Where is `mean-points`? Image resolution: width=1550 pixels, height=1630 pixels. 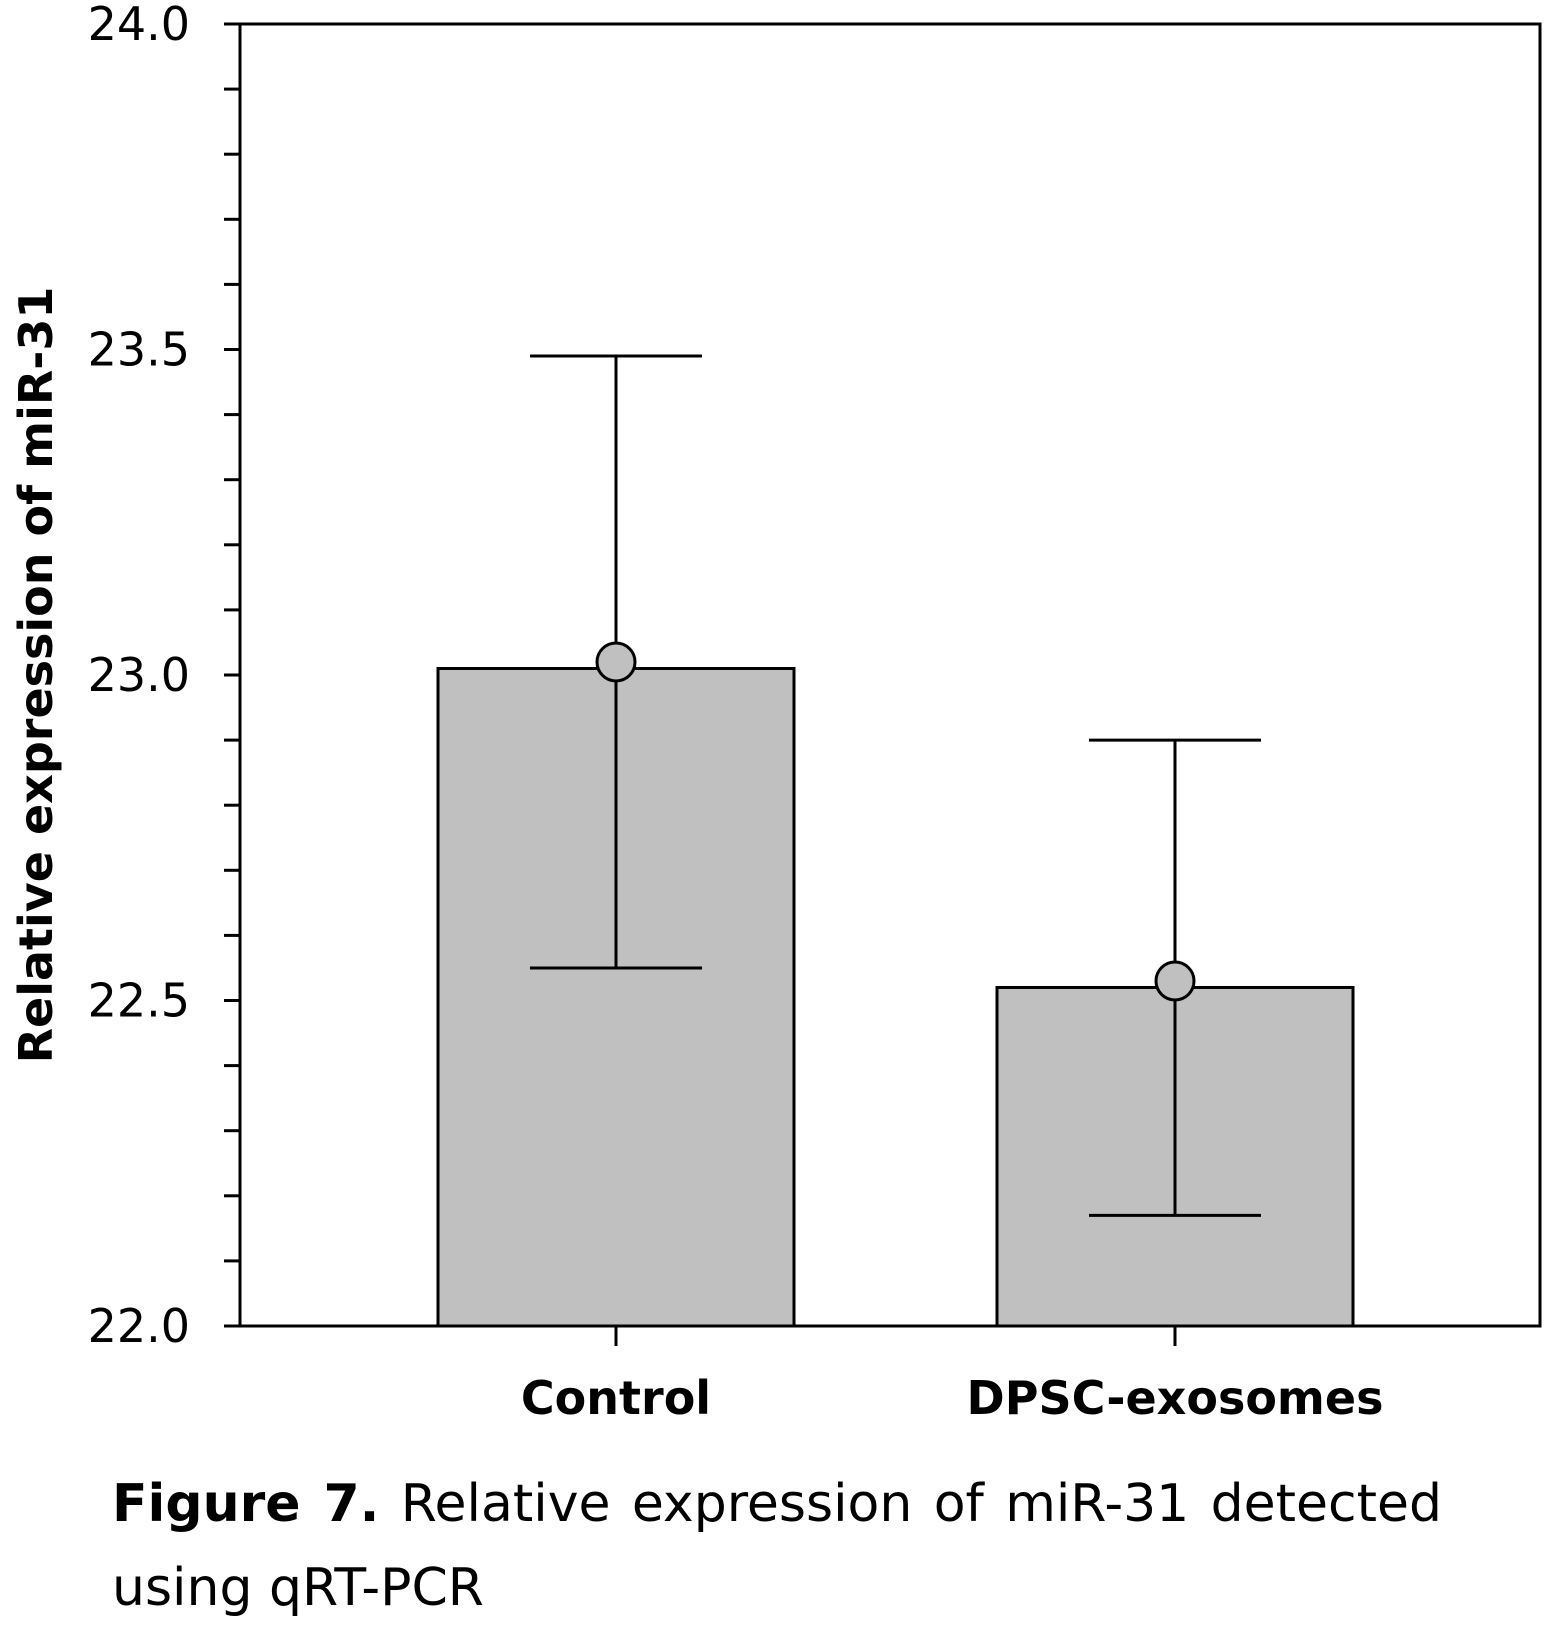
mean-points is located at coordinates (895, 821).